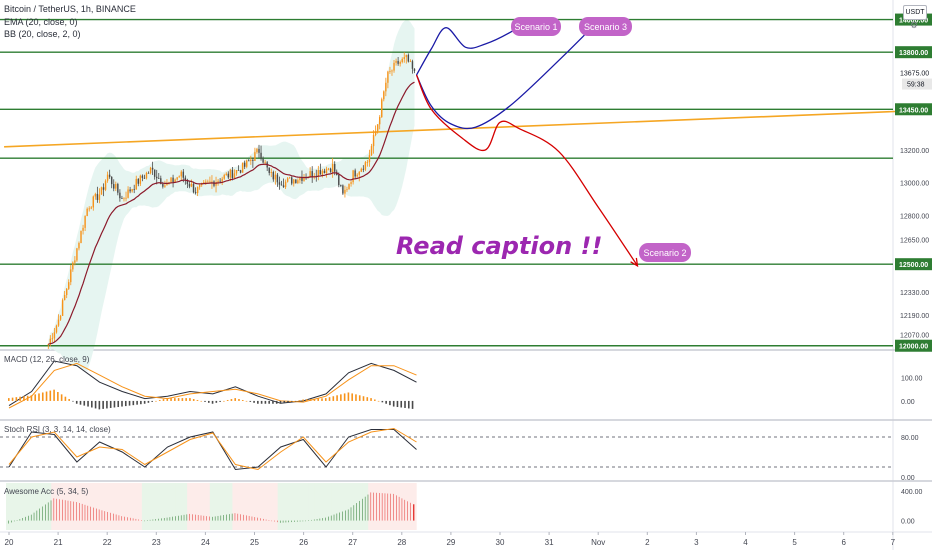  What do you see at coordinates (908, 478) in the screenshot?
I see `stoch-tick-label: 0.00` at bounding box center [908, 478].